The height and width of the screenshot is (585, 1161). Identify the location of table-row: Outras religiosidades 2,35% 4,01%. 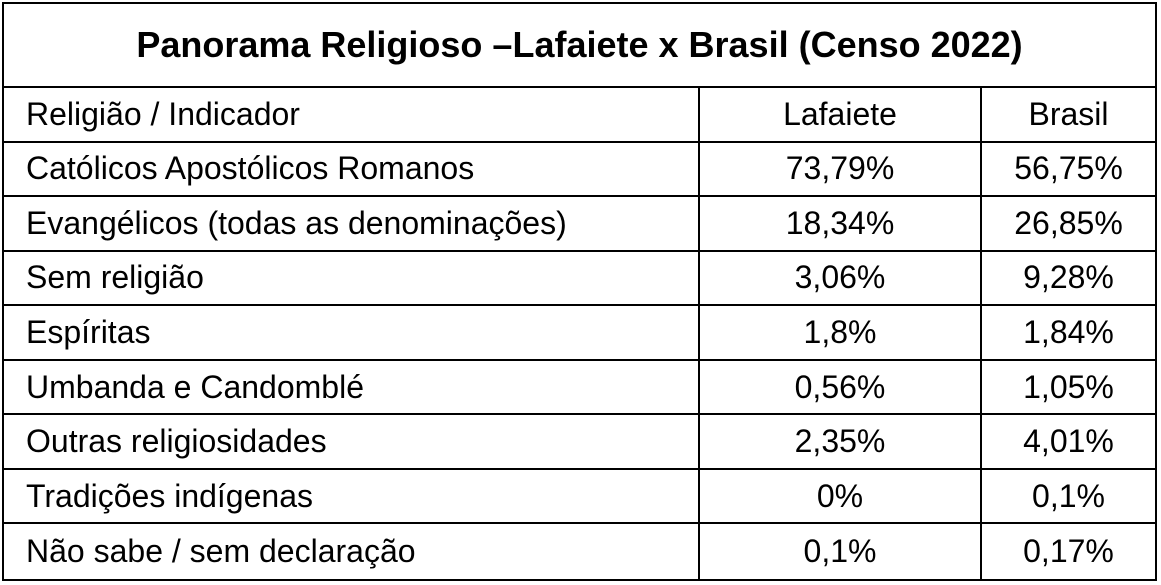
(579, 442).